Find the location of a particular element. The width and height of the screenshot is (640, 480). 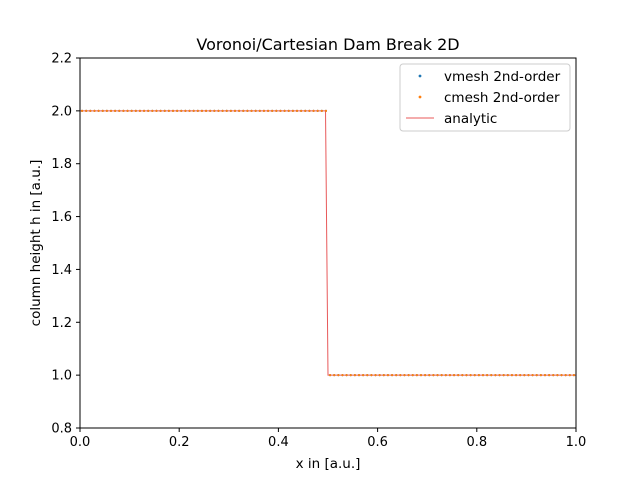

legend-box is located at coordinates (485, 97).